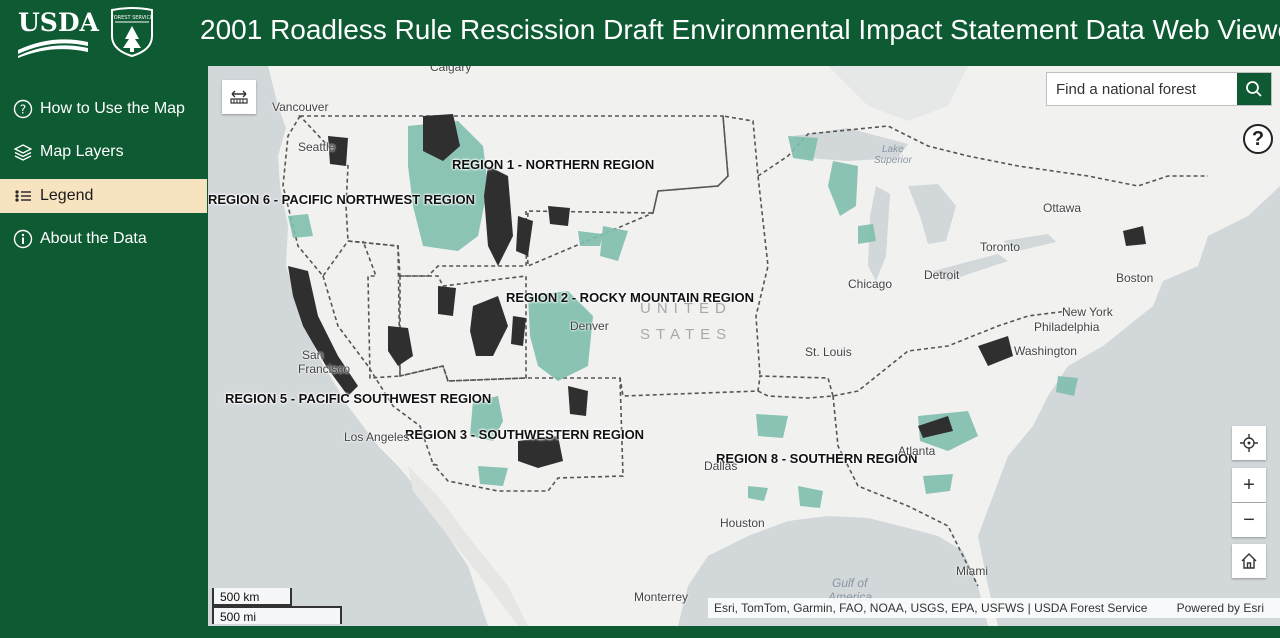  Describe the element at coordinates (82, 151) in the screenshot. I see `sidebar-item-label: Map Layers` at that location.